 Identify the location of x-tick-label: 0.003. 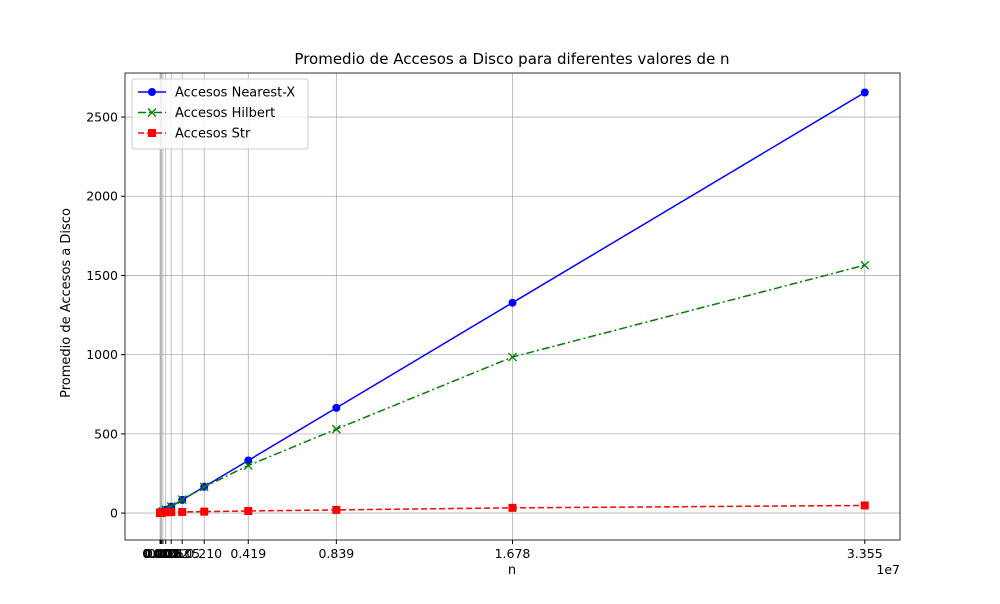
(161, 553).